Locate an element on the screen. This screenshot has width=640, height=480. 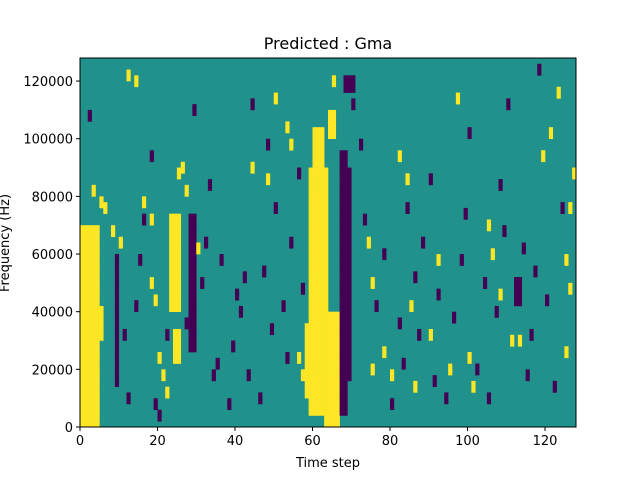
x-tick-label: 0 is located at coordinates (80, 441).